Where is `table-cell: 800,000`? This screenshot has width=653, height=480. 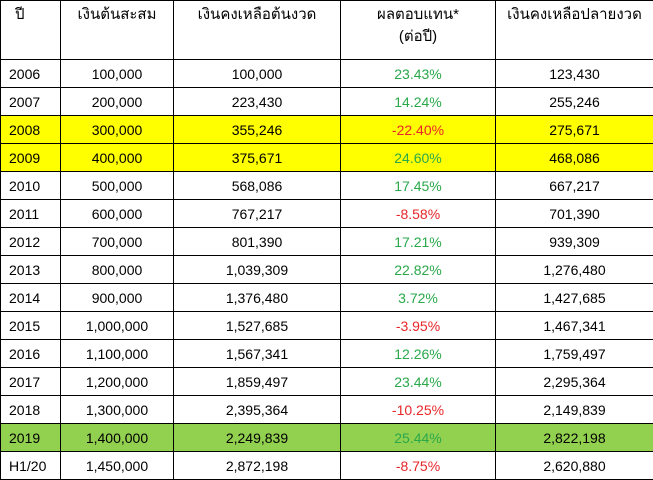 table-cell: 800,000 is located at coordinates (117, 270).